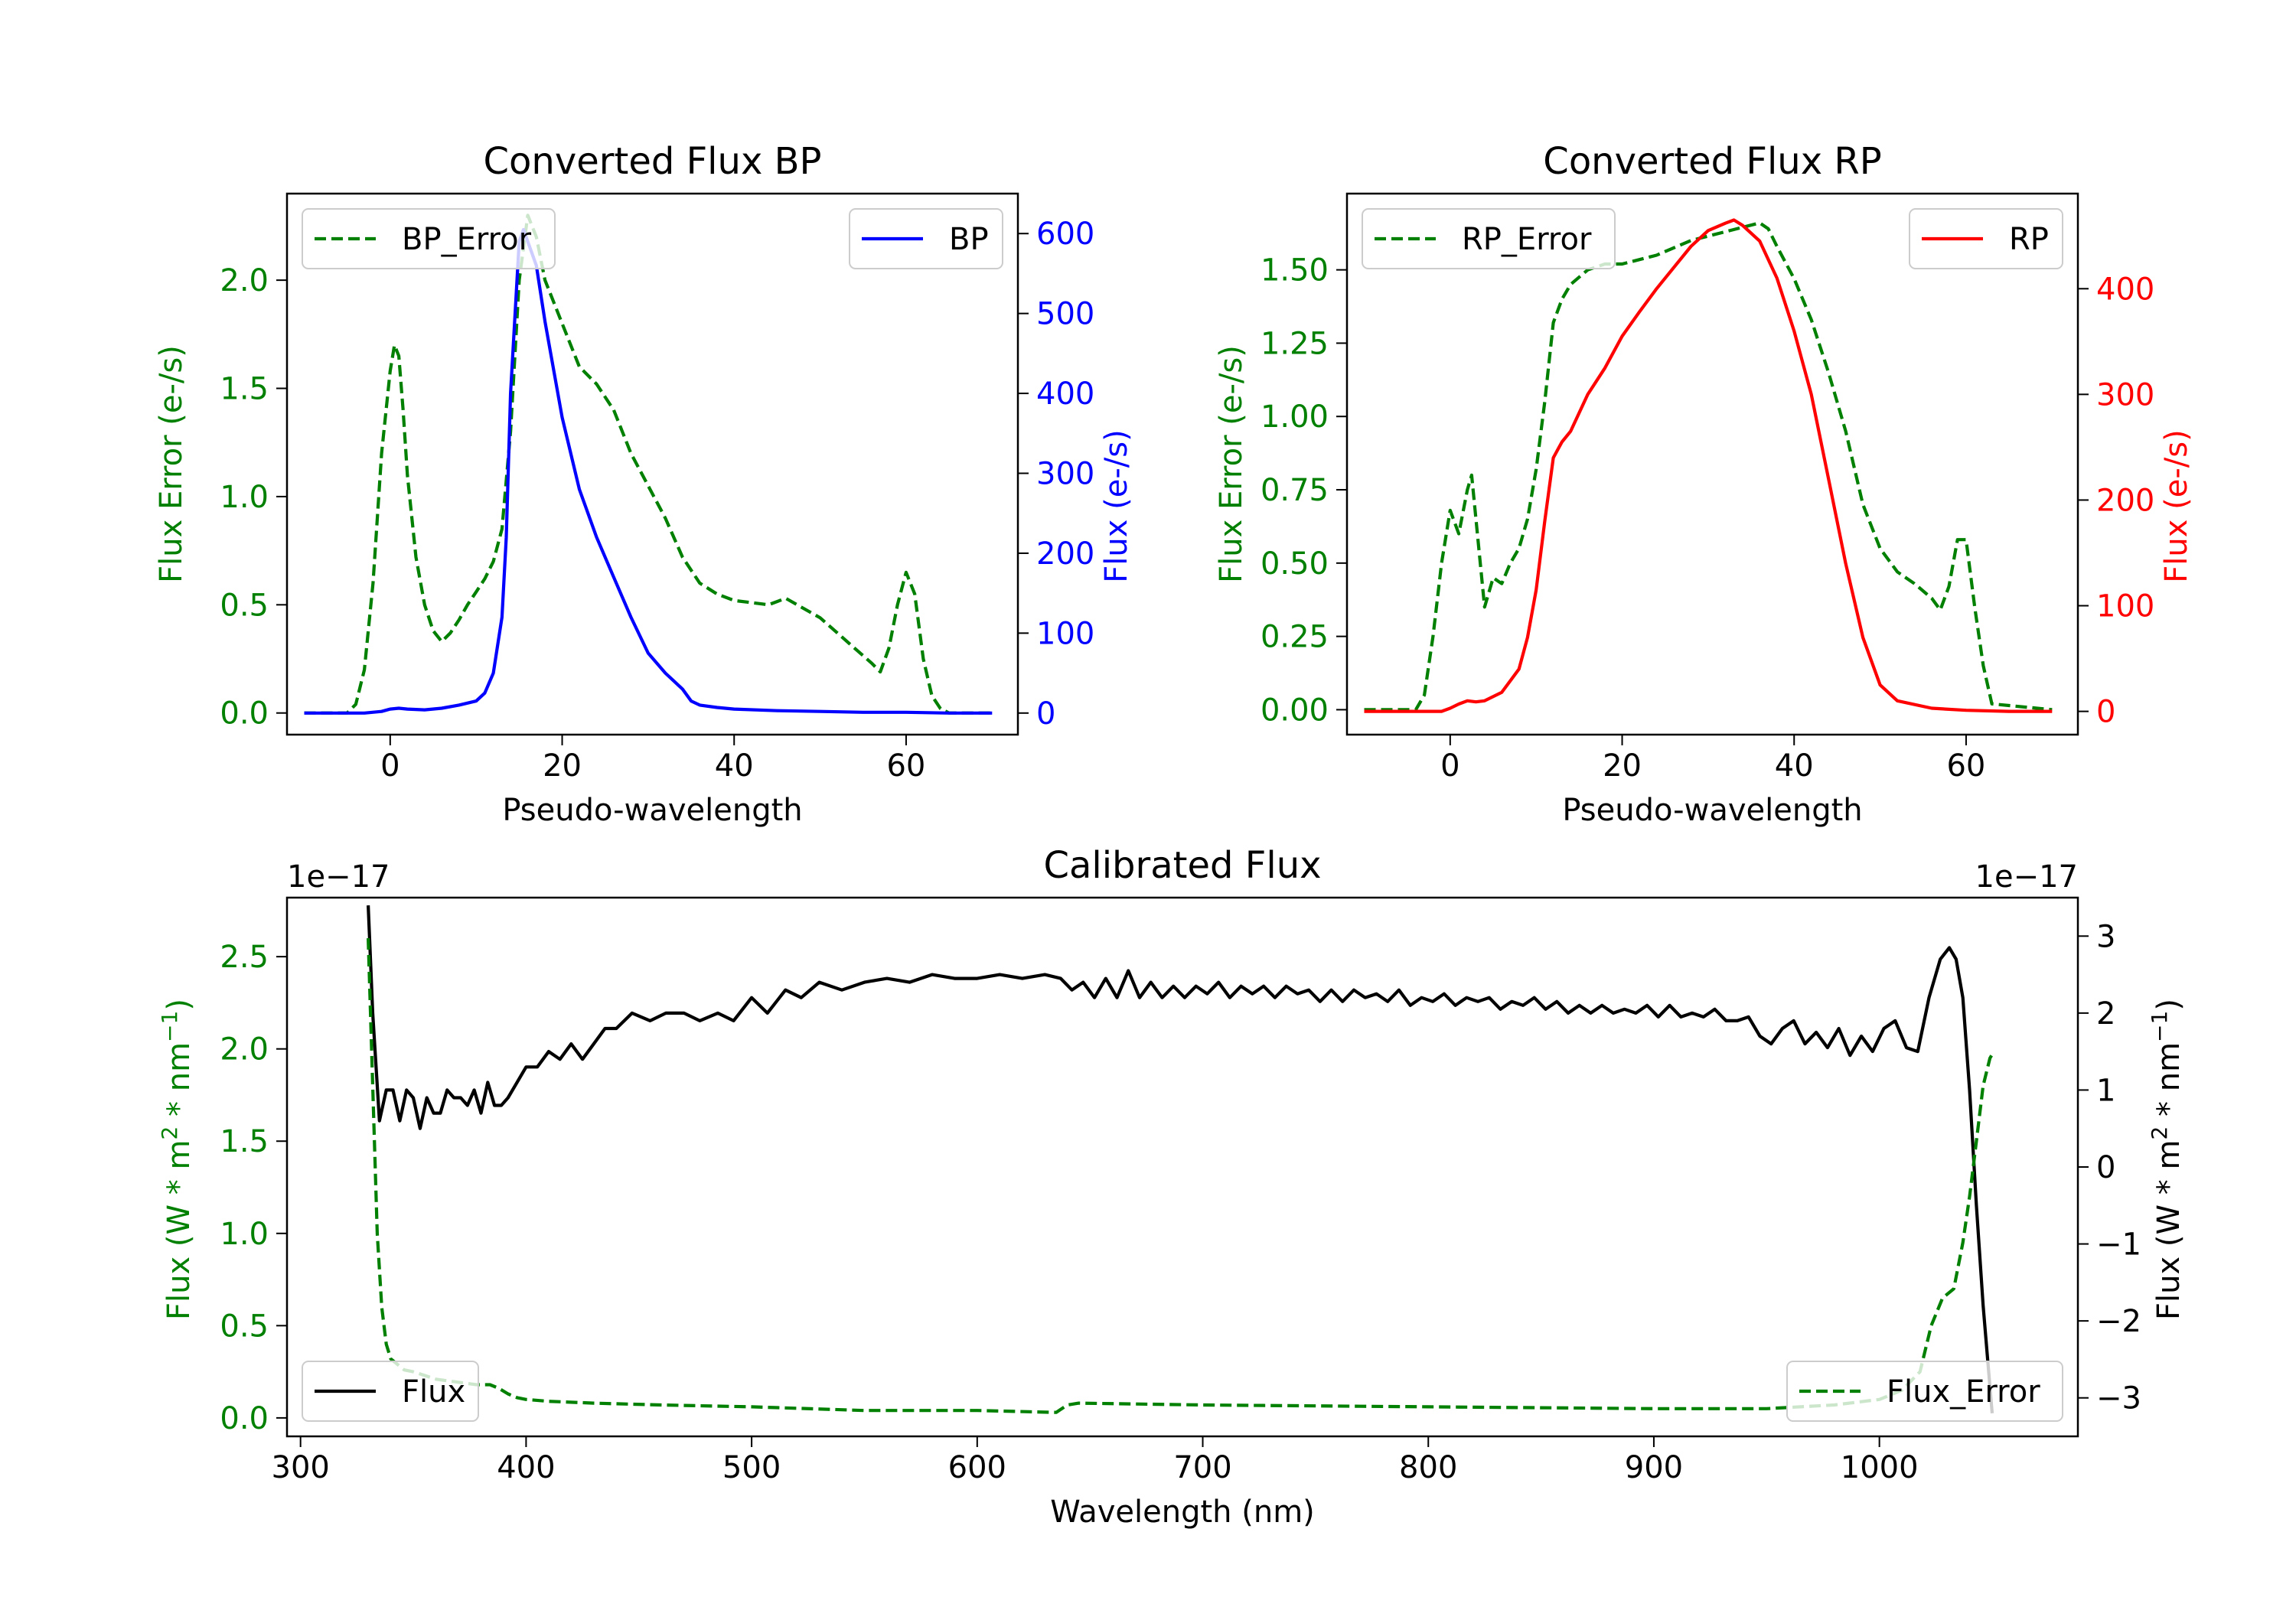  Describe the element at coordinates (977, 1467) in the screenshot. I see `x-tick-label: 600` at that location.